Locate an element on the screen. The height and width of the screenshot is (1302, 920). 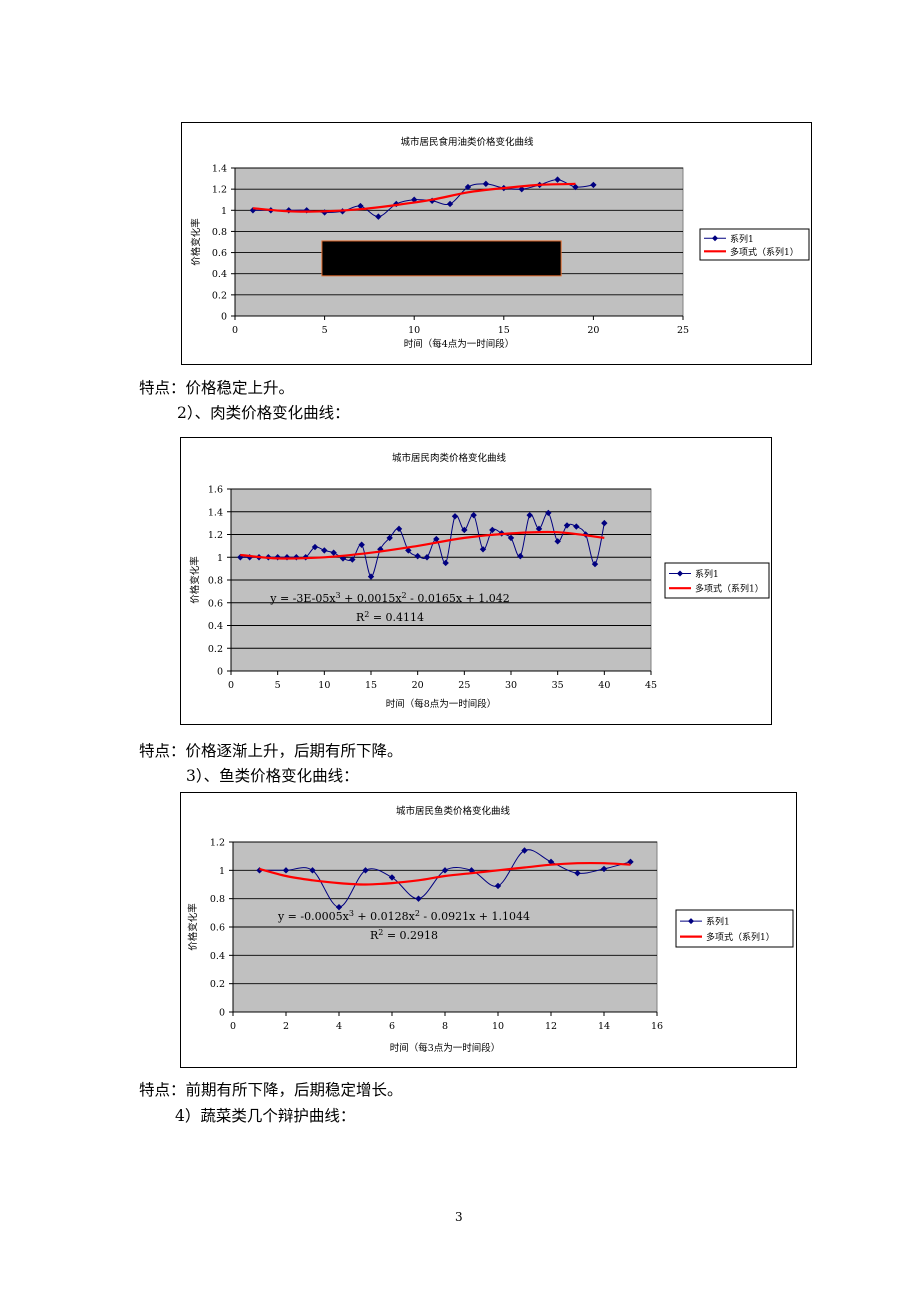
chart-title: 城市居民鱼类价格变化曲线 is located at coordinates (453, 811).